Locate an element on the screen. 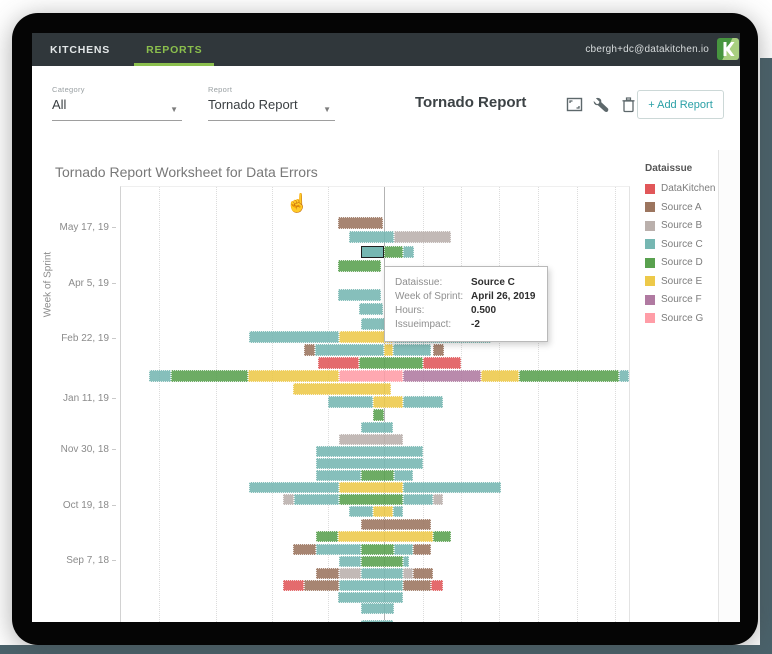  legend-item: Source E is located at coordinates (681, 281).